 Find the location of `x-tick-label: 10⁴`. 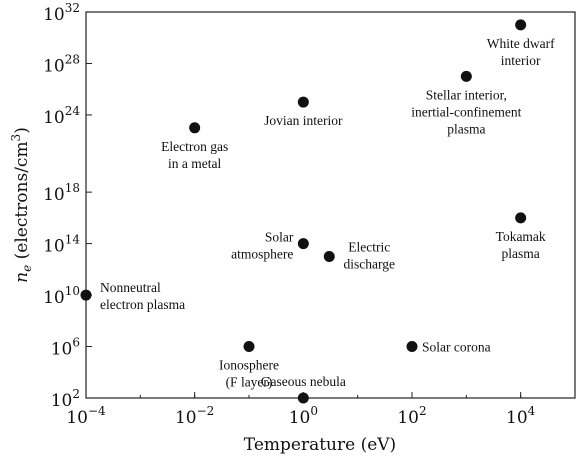

x-tick-label: 10⁴ is located at coordinates (521, 416).